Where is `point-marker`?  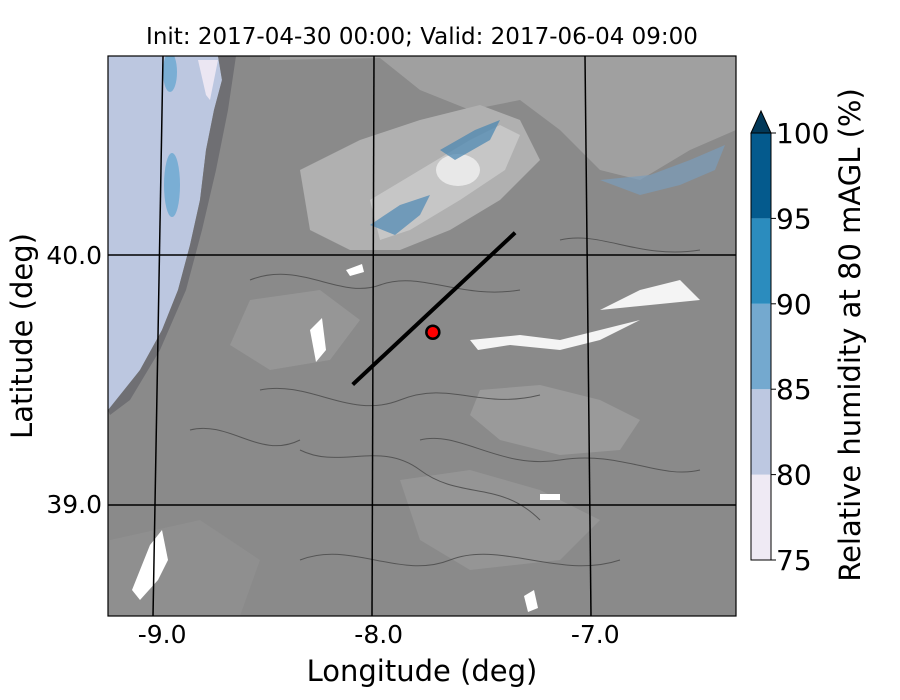
point-marker is located at coordinates (433, 332).